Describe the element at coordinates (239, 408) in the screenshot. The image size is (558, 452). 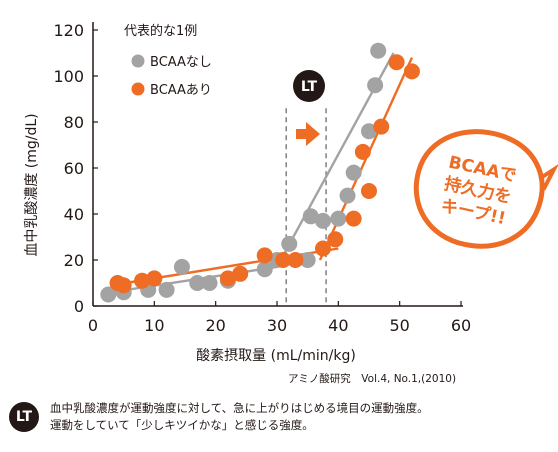
I see `lt-note-line-1: 血中乳酸濃度が運動強度に対して、急に上がりはじめる境目の運動強度。` at that location.